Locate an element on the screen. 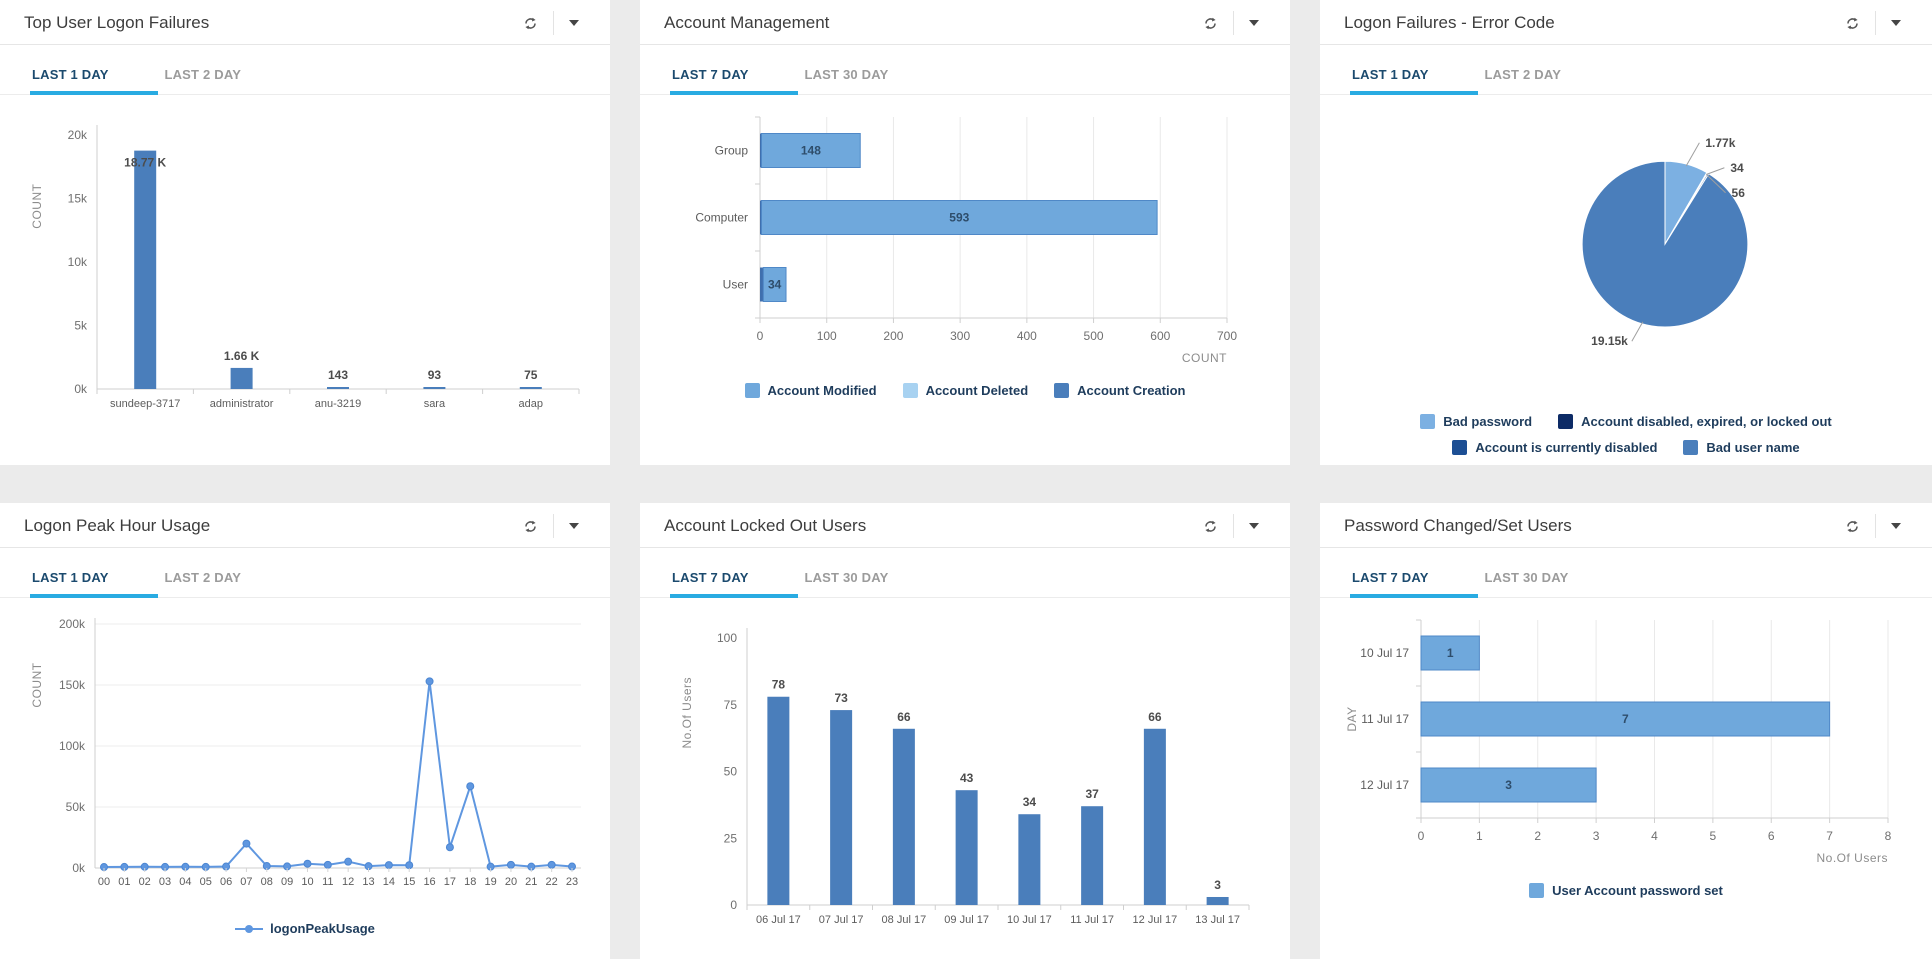 The width and height of the screenshot is (1932, 959). x-tick-label: 00 is located at coordinates (104, 882).